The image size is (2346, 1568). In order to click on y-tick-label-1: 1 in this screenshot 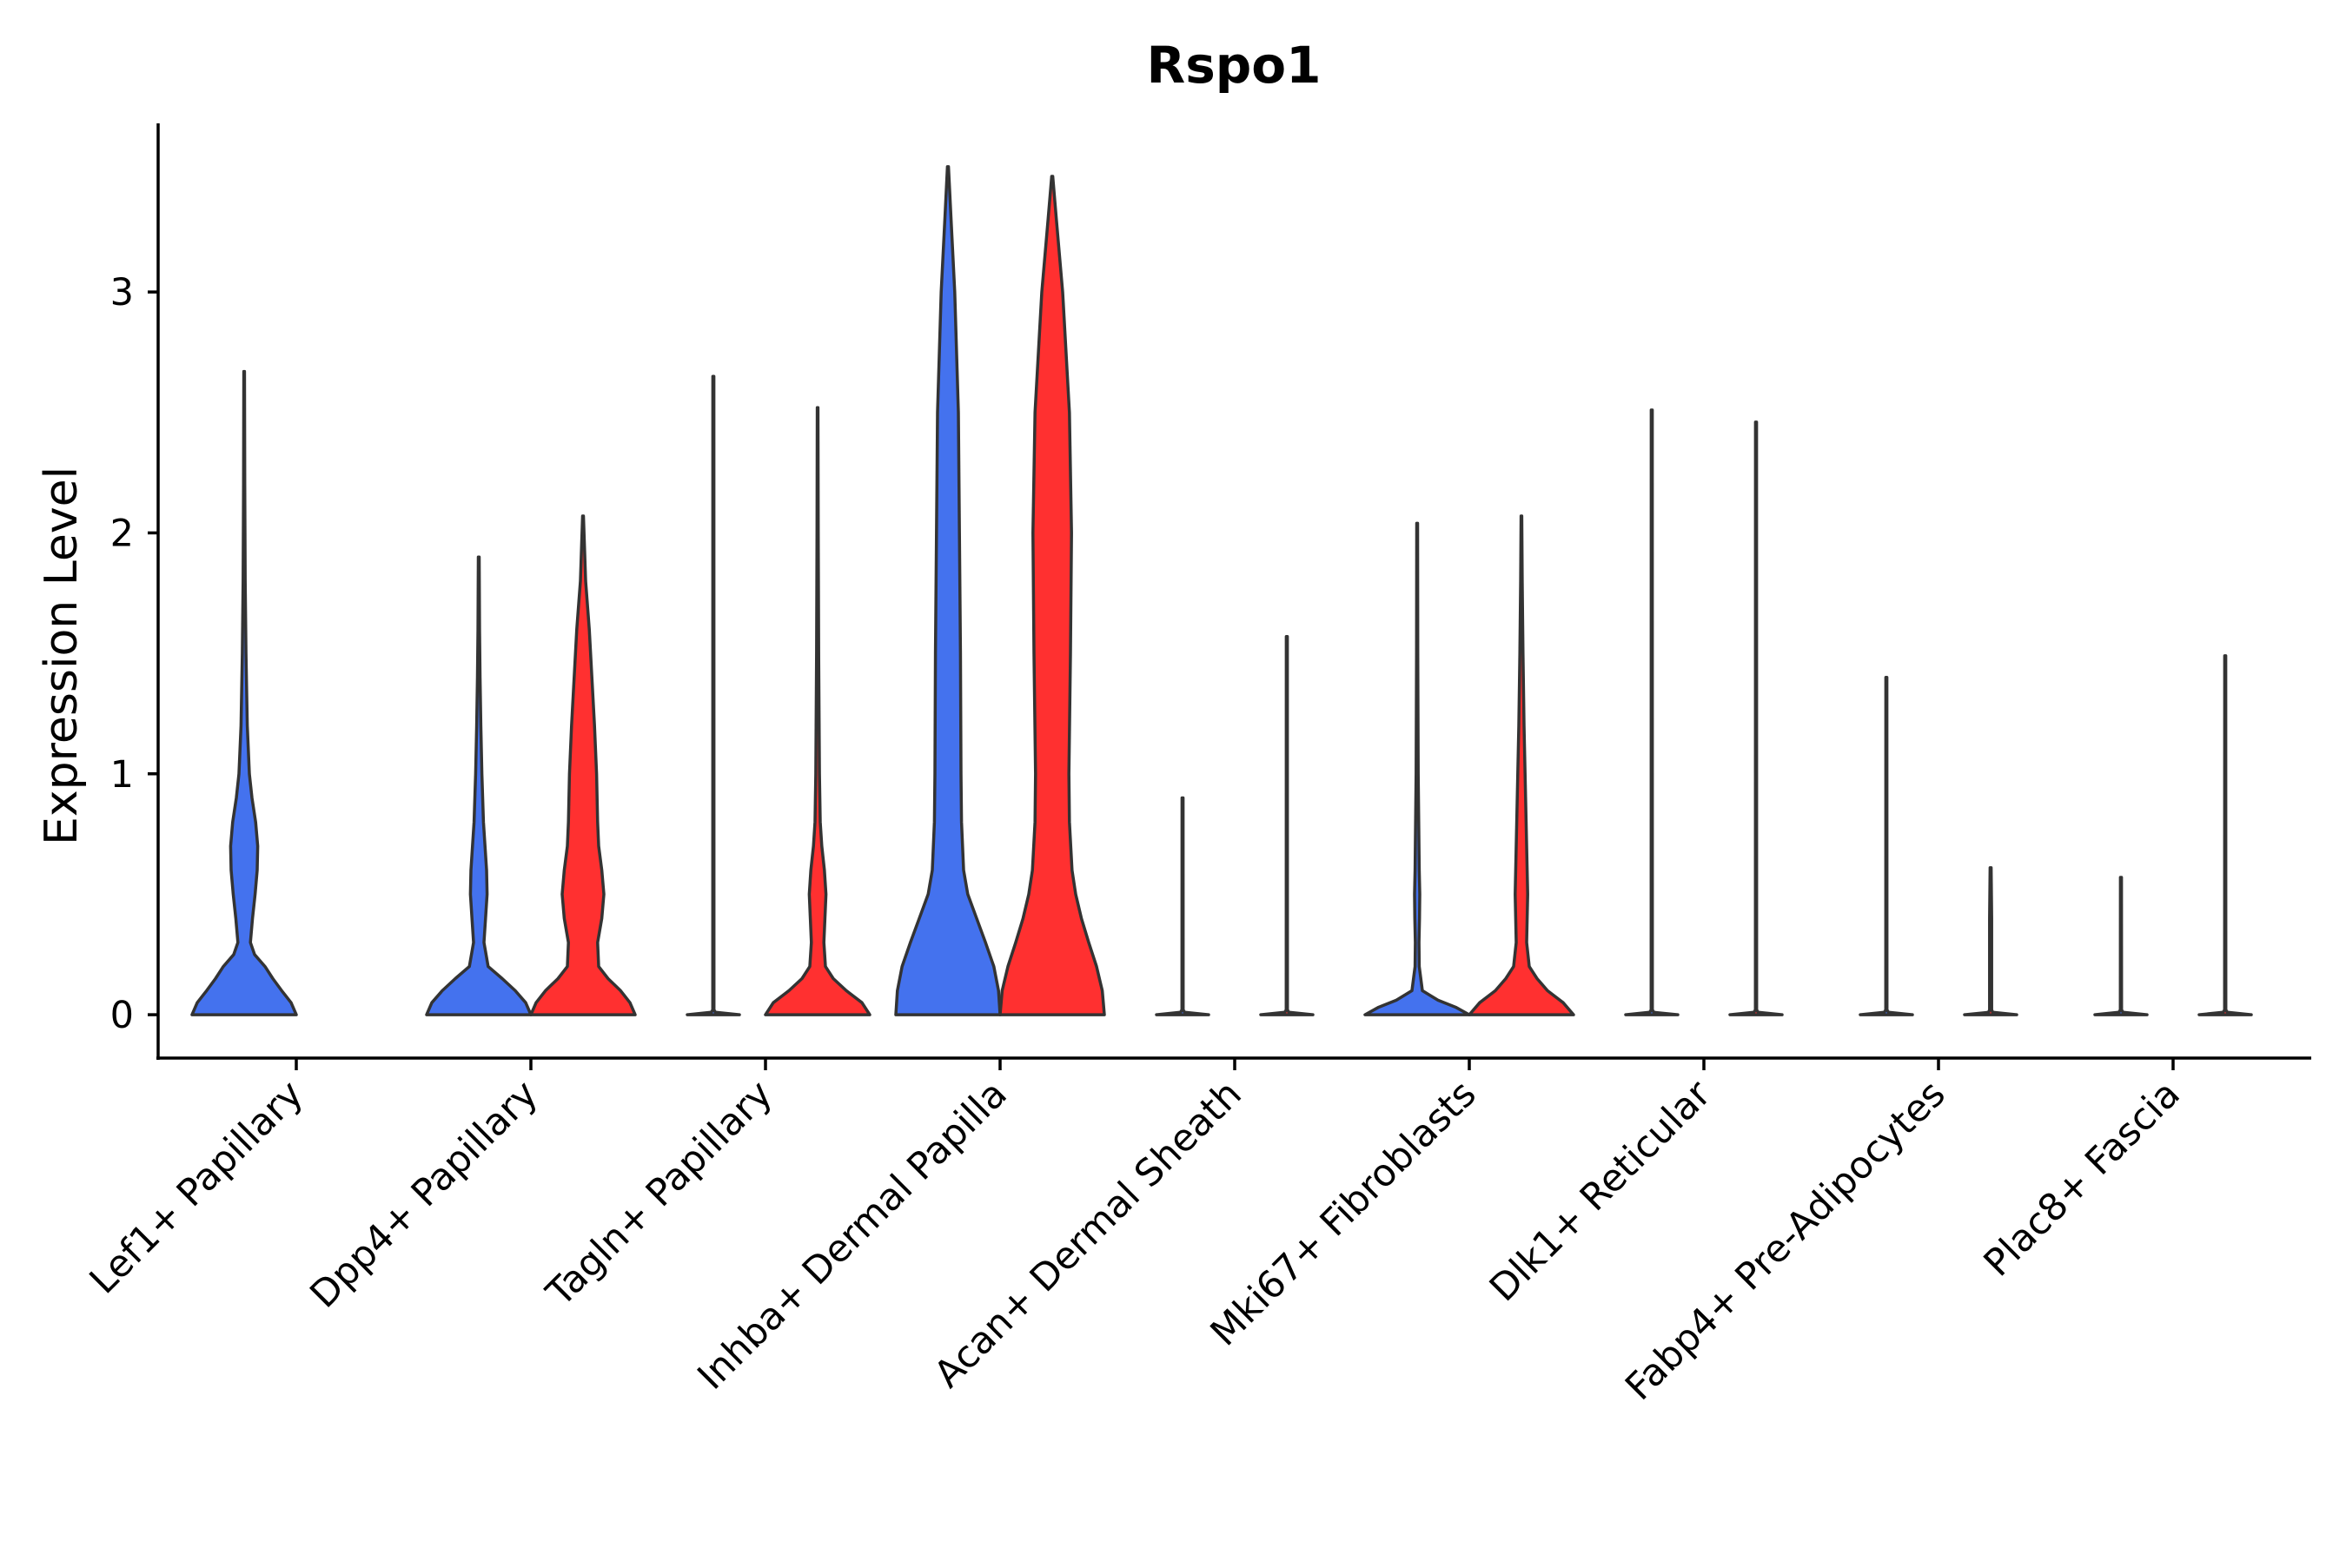, I will do `click(122, 775)`.